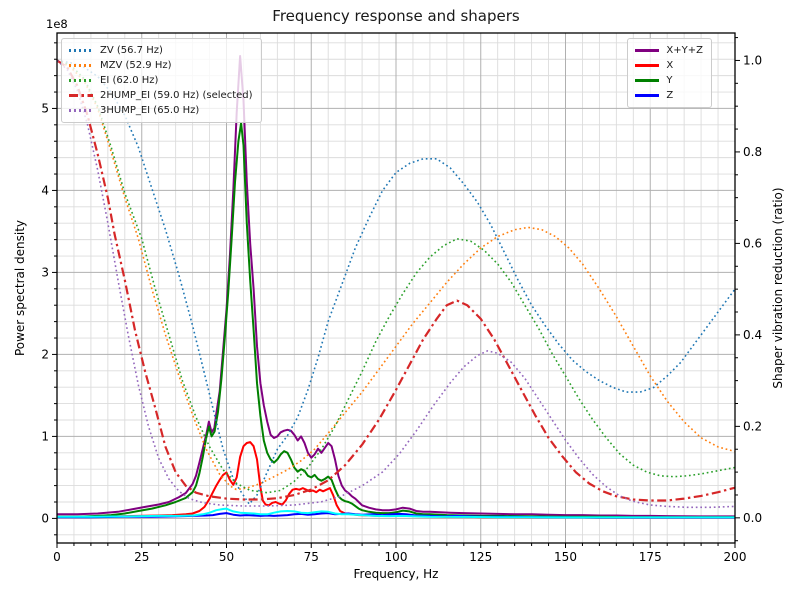 The height and width of the screenshot is (600, 800). I want to click on y-right-tick-label: 0.8, so click(752, 152).